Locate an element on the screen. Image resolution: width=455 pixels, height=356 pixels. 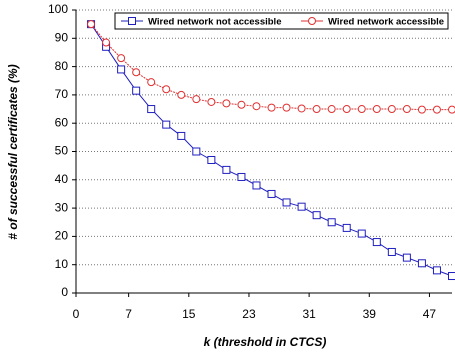
x-tick-label: 39 is located at coordinates (370, 314).